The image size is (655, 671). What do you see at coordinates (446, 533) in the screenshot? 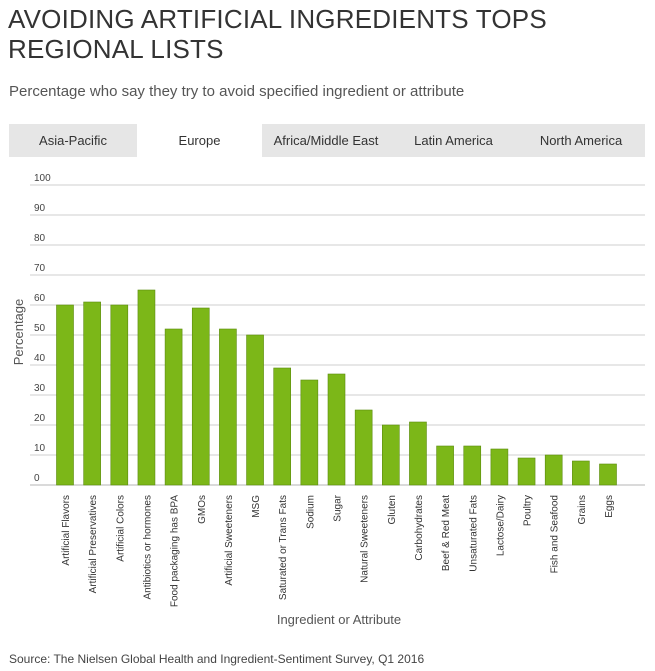
I see `x-tick-label: Beef & Red Meat` at bounding box center [446, 533].